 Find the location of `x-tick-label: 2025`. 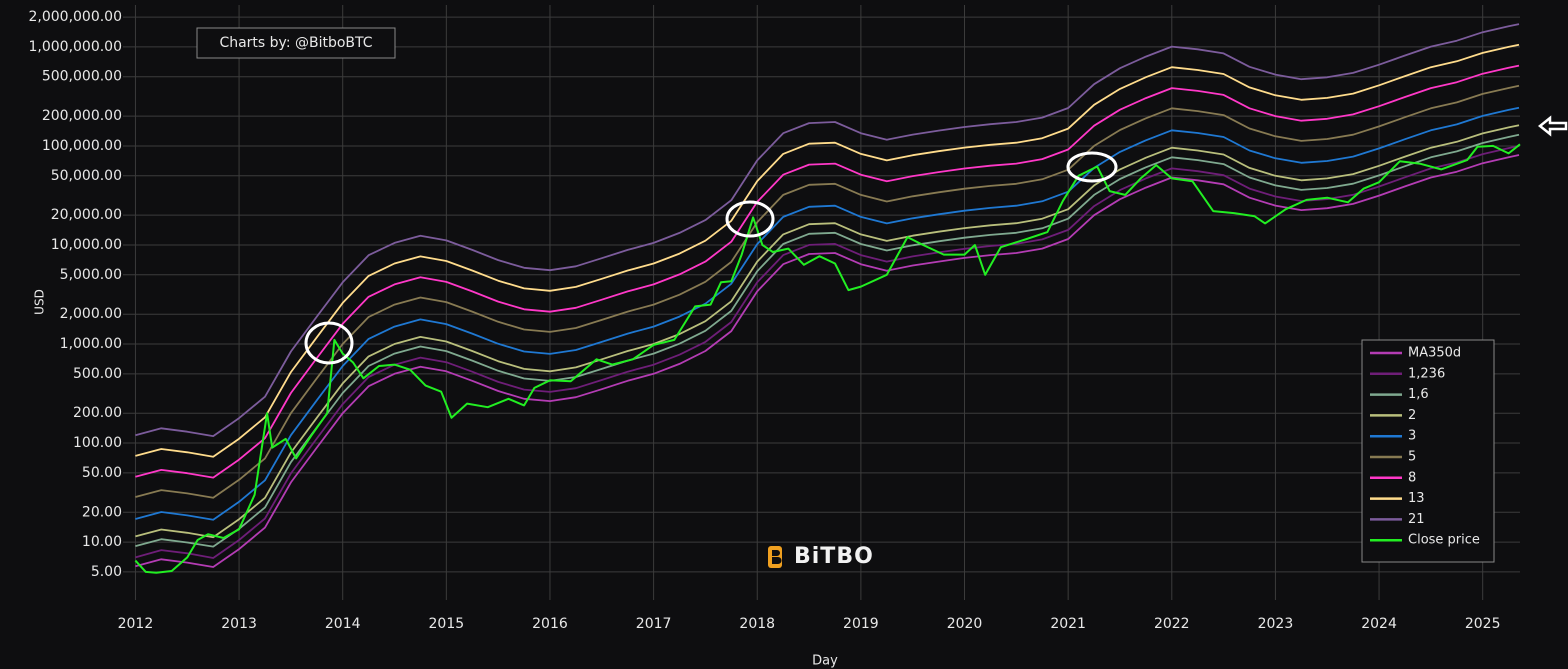

x-tick-label: 2025 is located at coordinates (1483, 624).